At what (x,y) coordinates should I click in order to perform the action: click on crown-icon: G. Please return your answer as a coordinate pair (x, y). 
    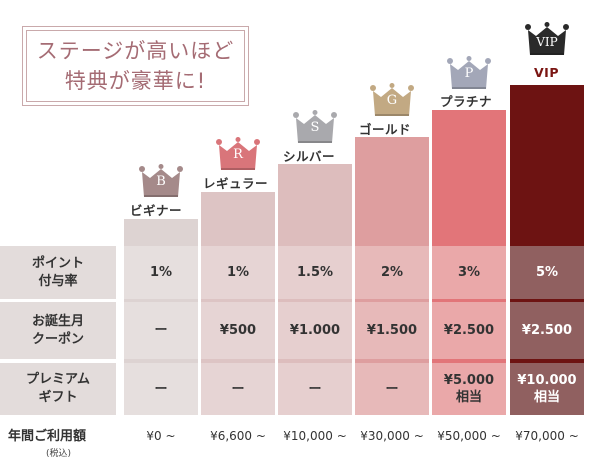
    Looking at the image, I should click on (392, 100).